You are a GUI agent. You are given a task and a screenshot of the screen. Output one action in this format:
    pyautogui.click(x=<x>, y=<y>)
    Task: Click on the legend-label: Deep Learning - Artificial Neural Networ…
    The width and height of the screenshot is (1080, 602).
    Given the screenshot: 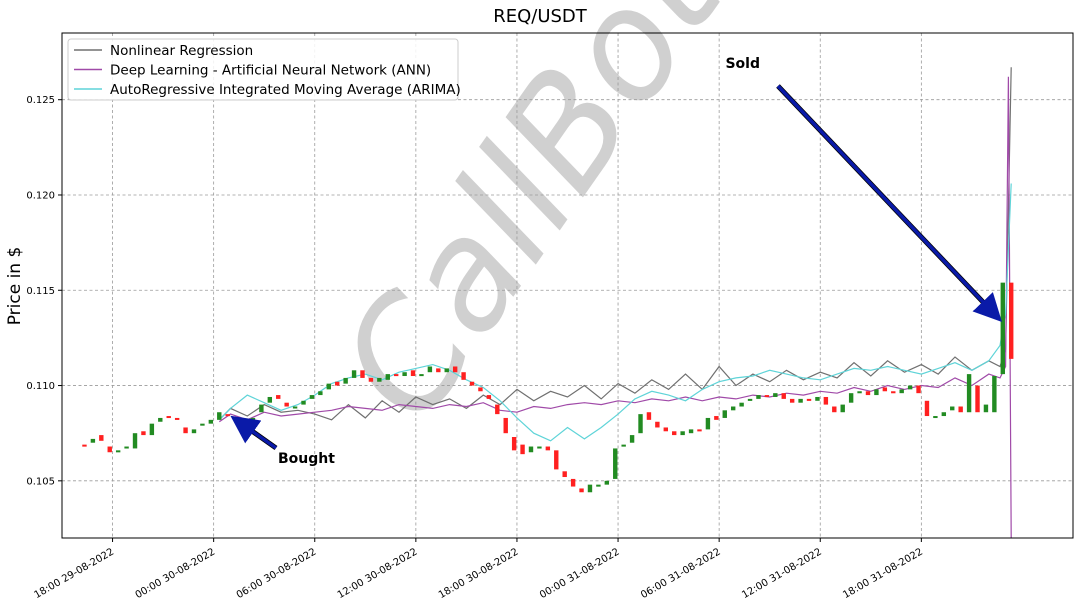 What is the action you would take?
    pyautogui.click(x=270, y=71)
    